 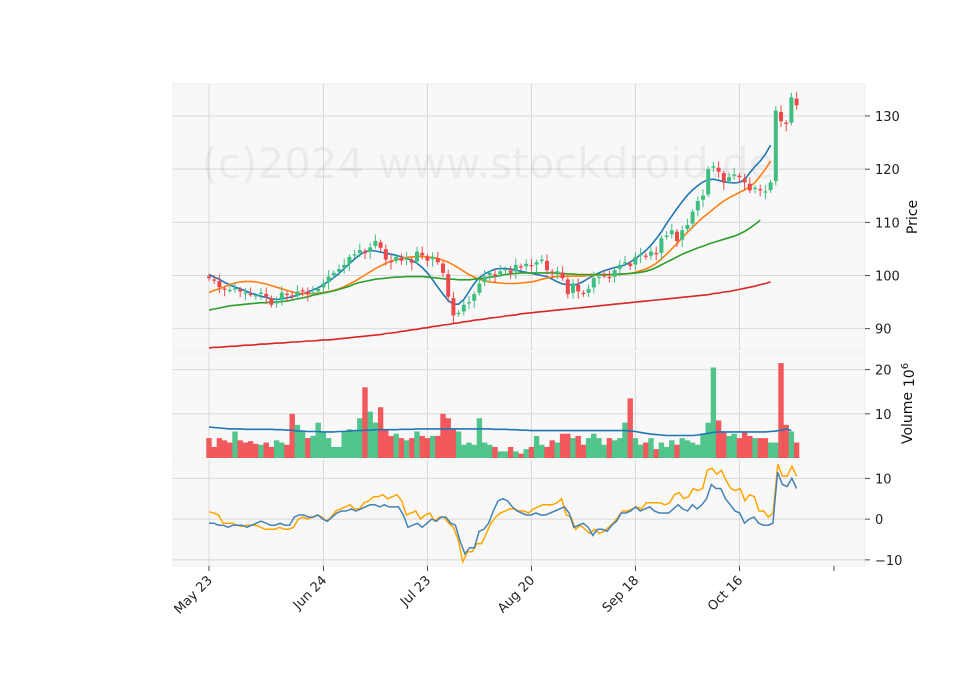 I want to click on price-tick-label: 110, so click(x=887, y=223).